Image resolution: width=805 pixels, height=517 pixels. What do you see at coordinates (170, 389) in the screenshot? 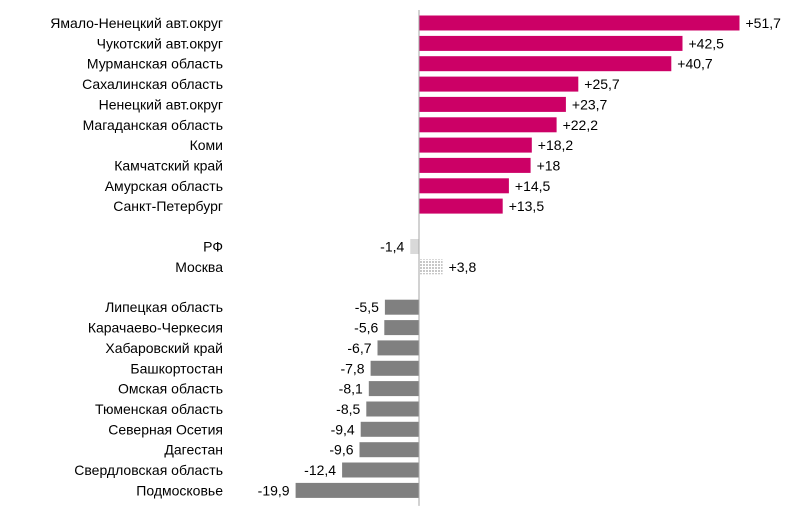
I see `category-label: Омская область` at bounding box center [170, 389].